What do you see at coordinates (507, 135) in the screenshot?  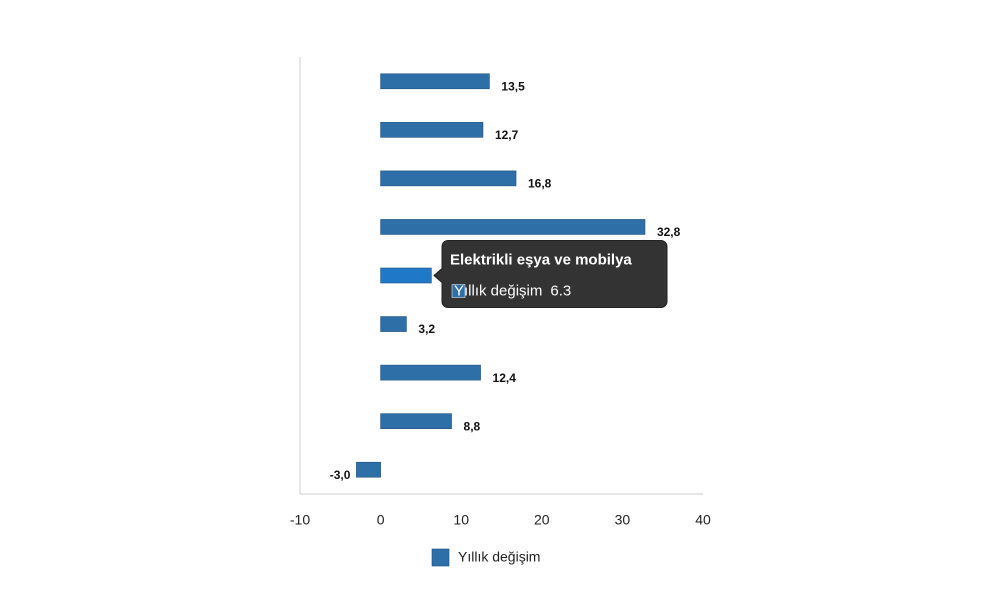 I see `data-label: 12,7` at bounding box center [507, 135].